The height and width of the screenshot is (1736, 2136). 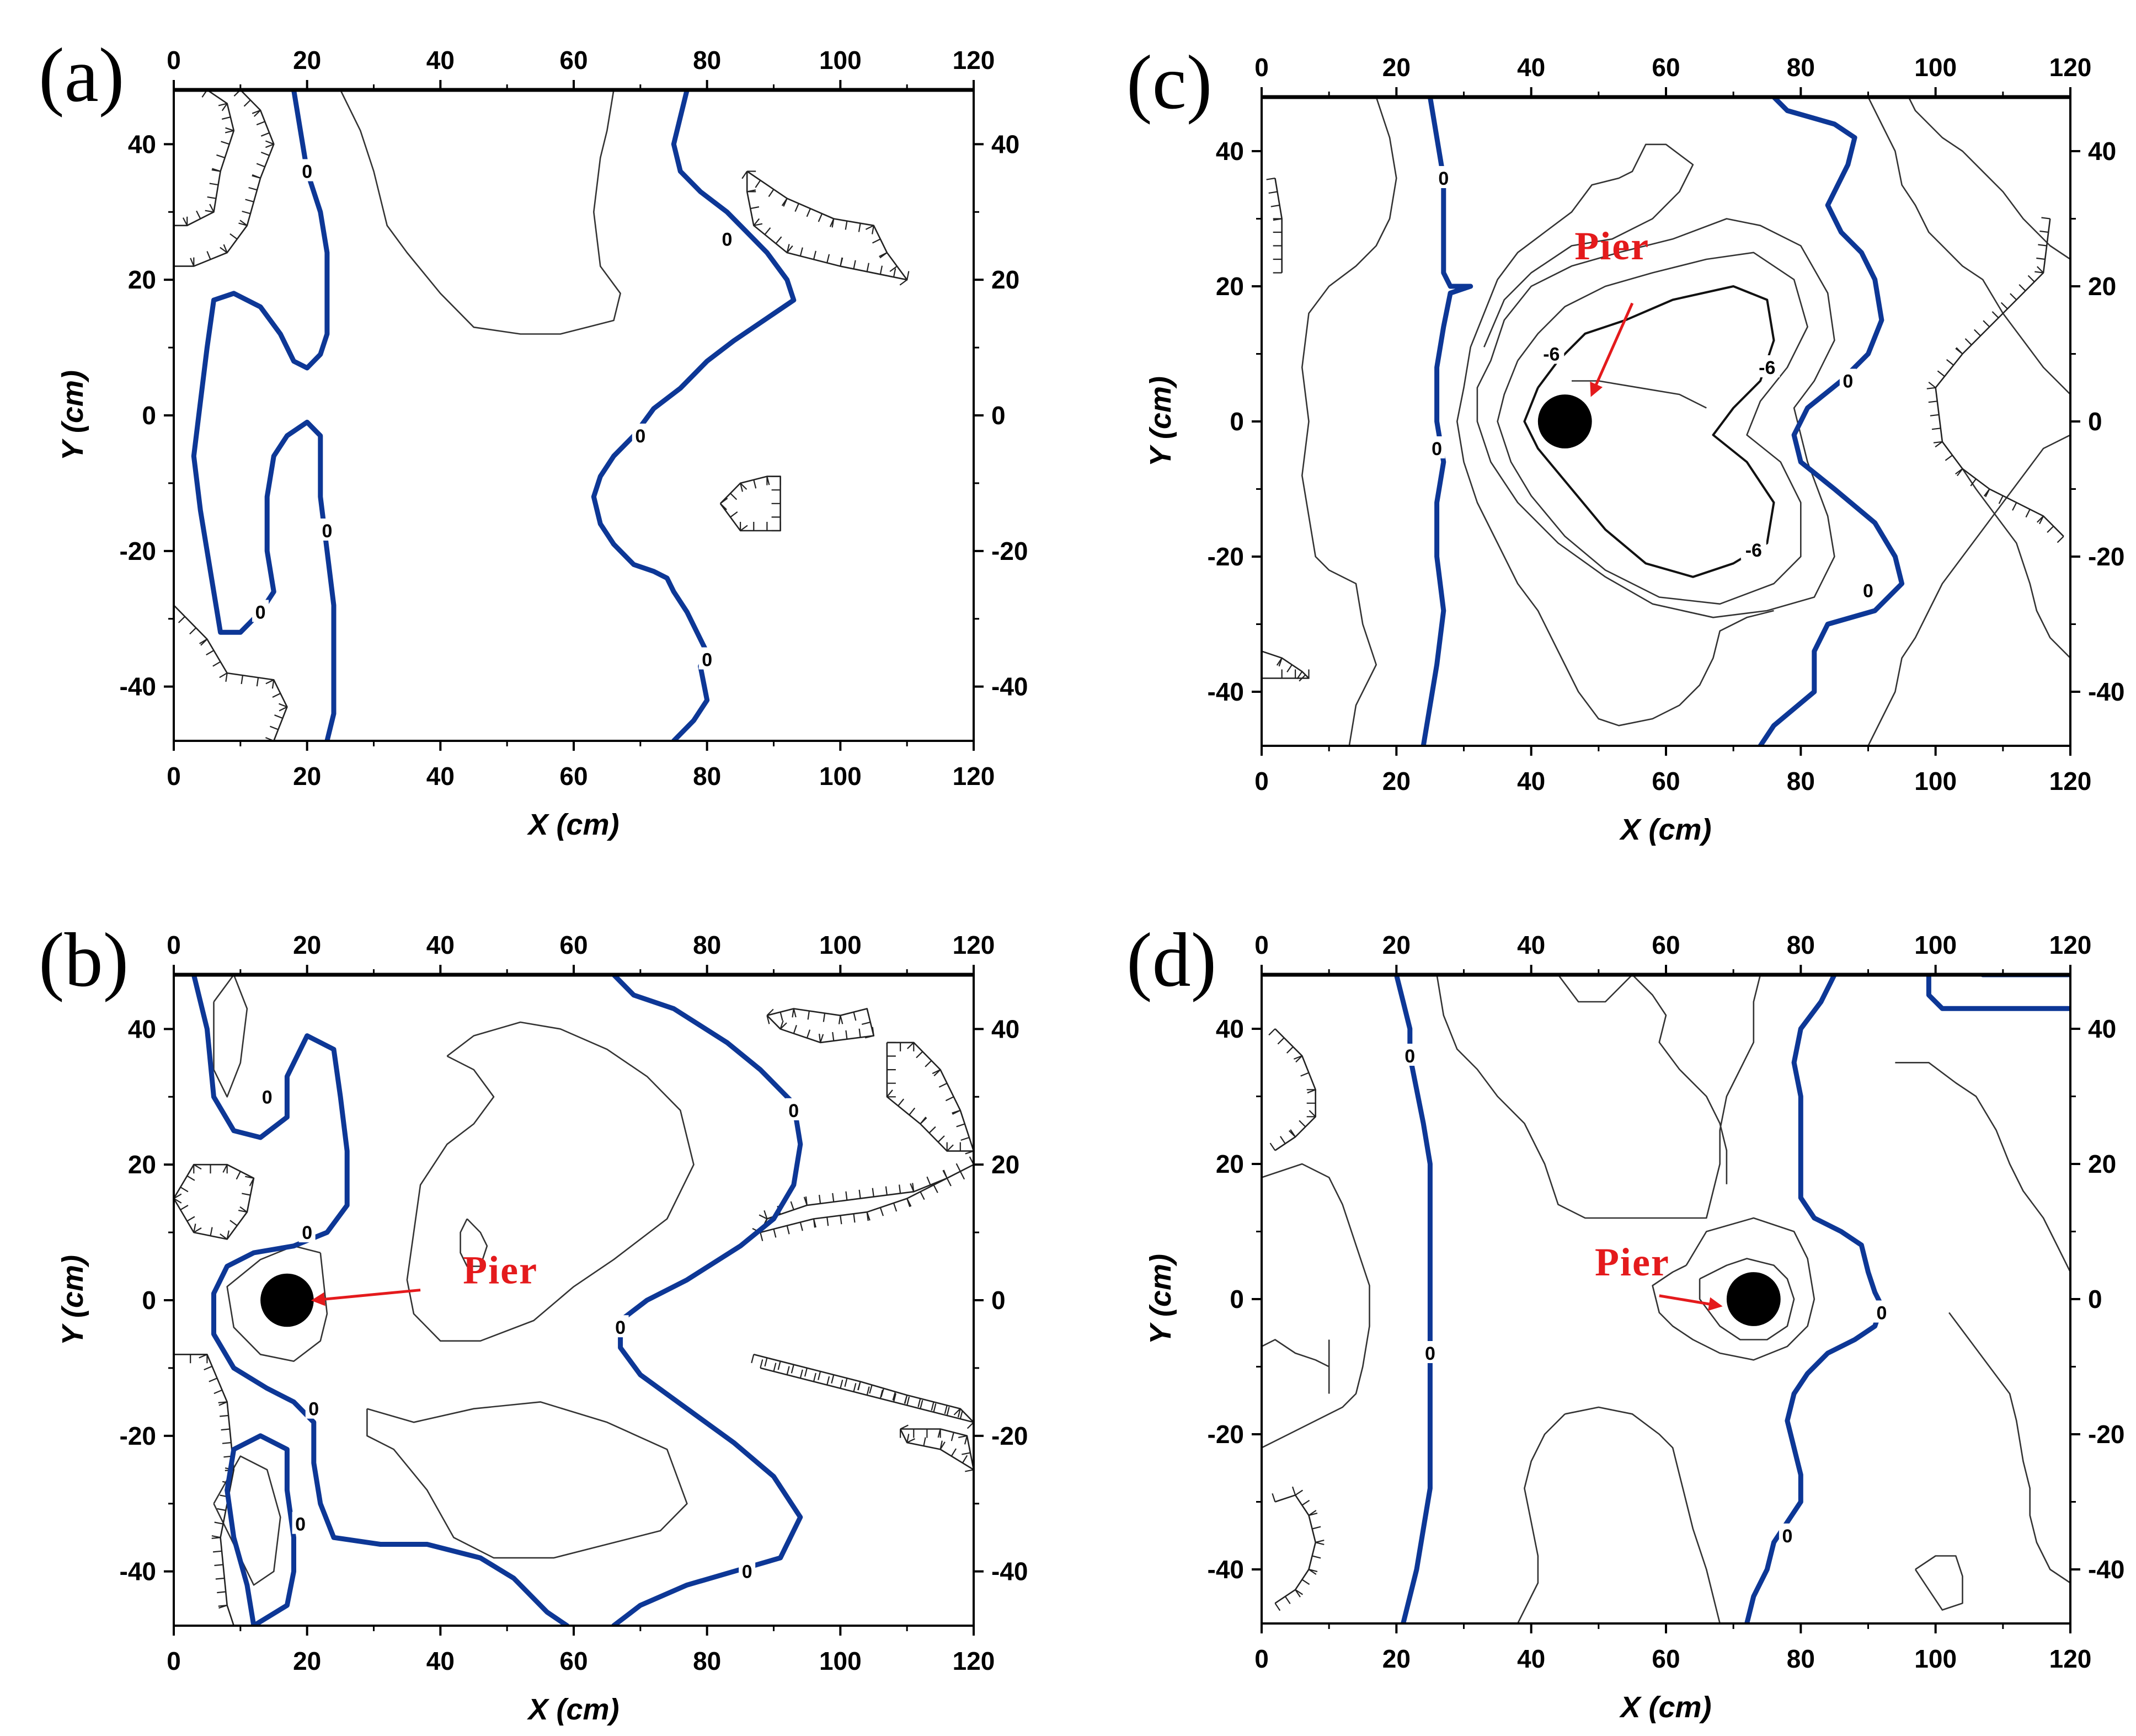 What do you see at coordinates (81, 75) in the screenshot?
I see `panel-label: (a)` at bounding box center [81, 75].